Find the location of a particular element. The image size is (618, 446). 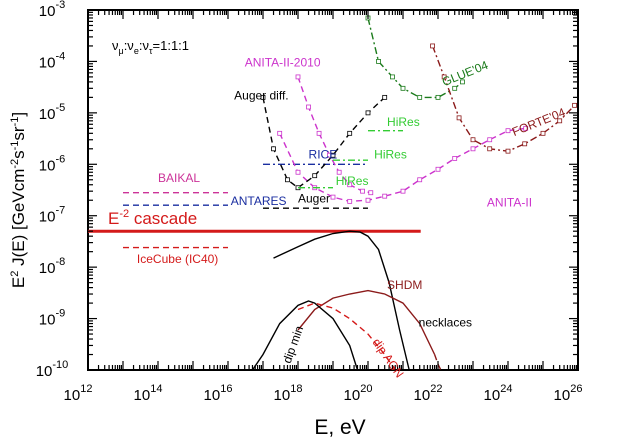

cascade-label: E-2 cascade is located at coordinates (152, 218).